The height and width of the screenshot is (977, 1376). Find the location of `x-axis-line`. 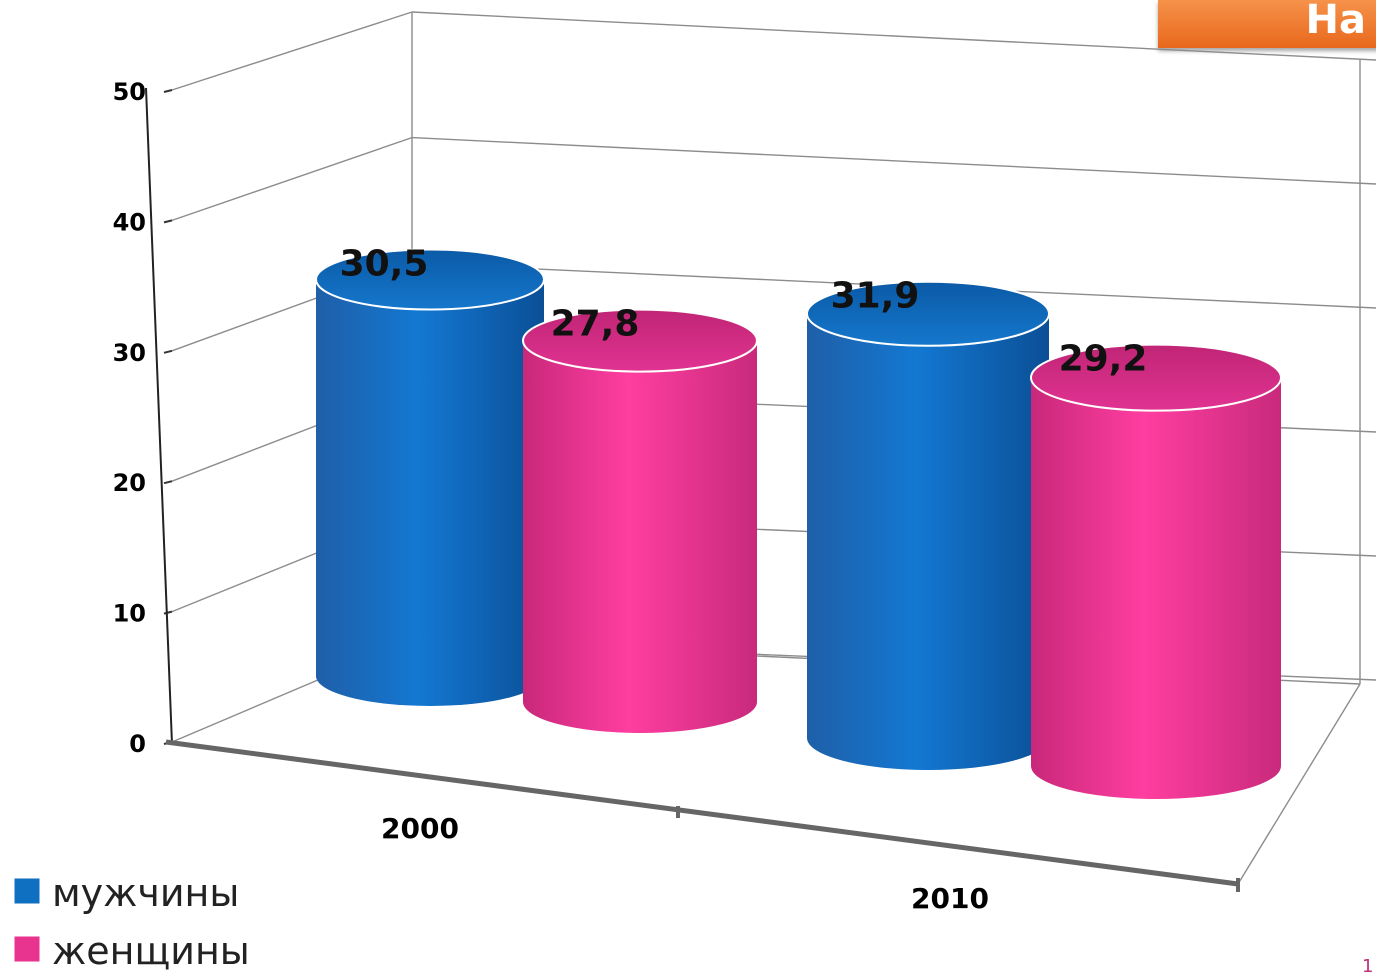

x-axis-line is located at coordinates (702, 813).